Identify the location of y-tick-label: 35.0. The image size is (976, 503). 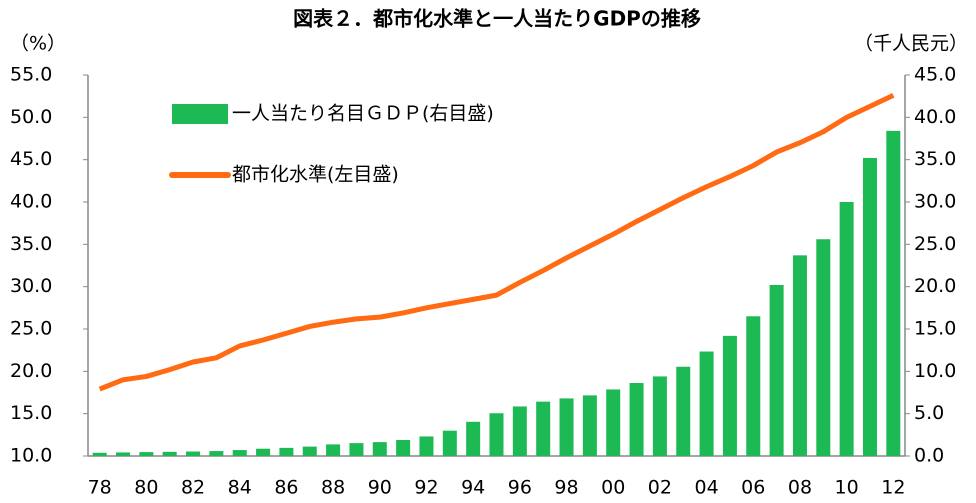
(31, 244).